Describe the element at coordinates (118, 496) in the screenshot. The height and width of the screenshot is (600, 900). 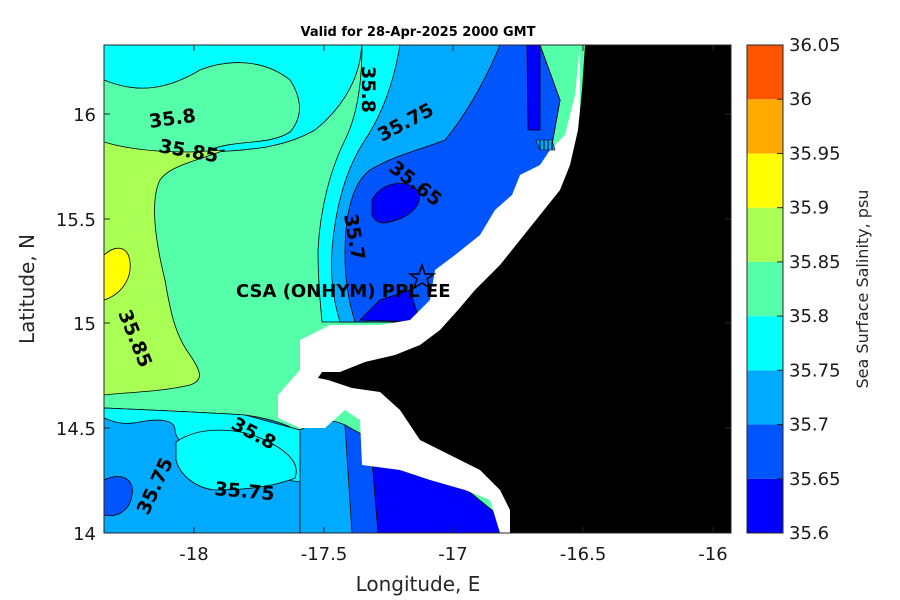
I see `salinity-band-blue-southwest` at that location.